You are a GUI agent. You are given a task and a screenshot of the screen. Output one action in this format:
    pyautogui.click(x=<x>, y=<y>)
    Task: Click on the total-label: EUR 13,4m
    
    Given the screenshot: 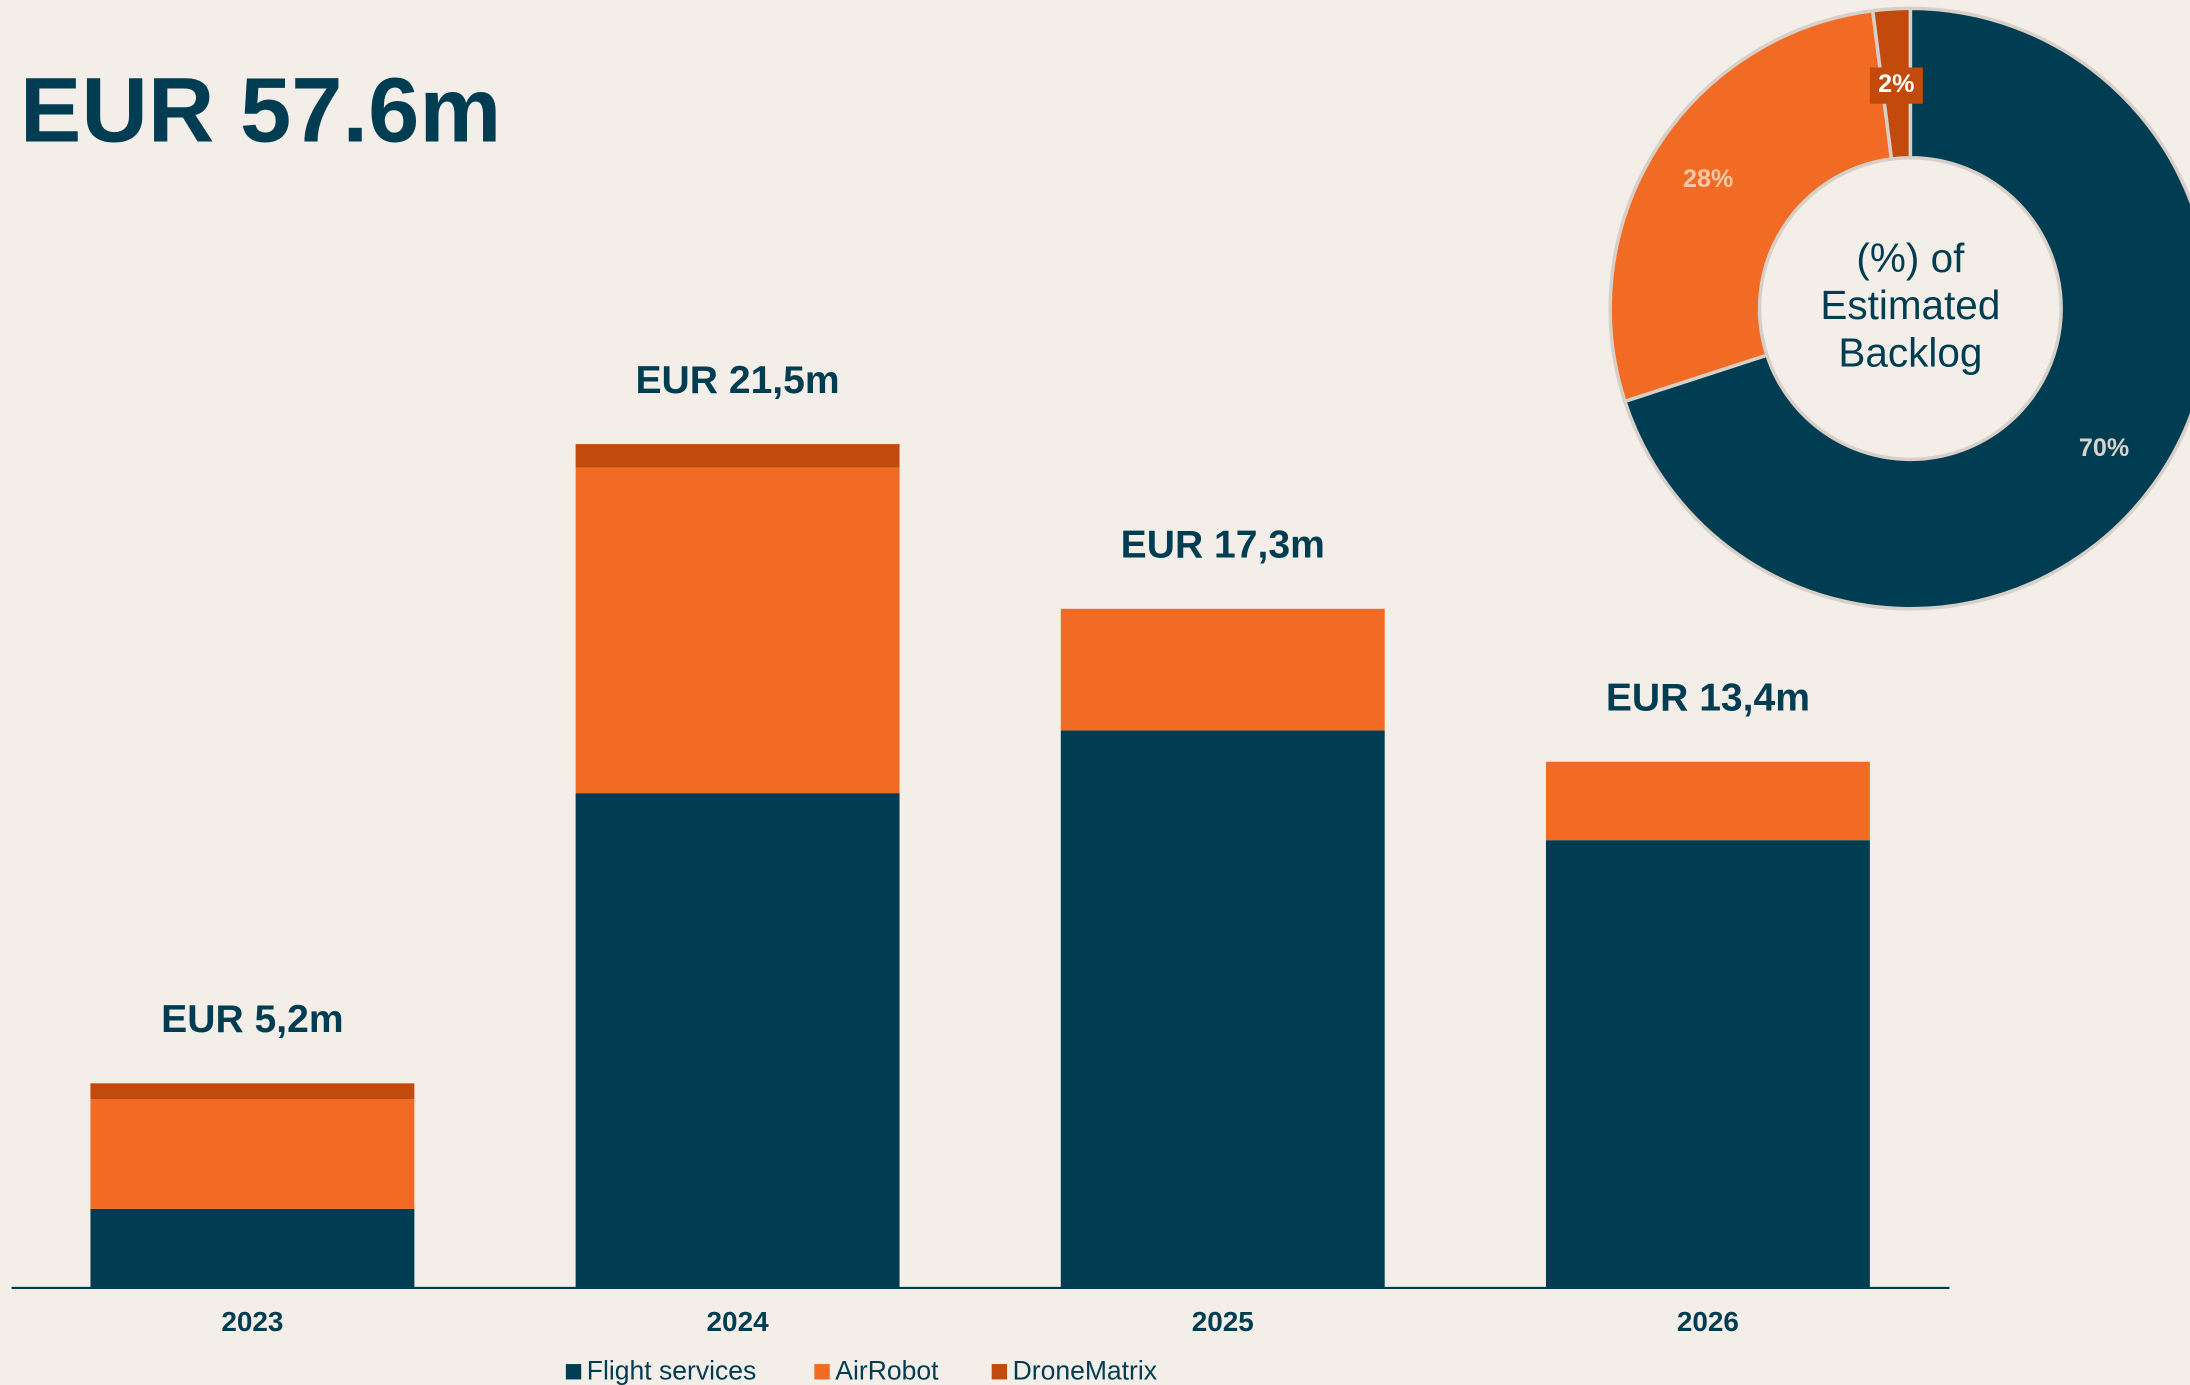 What is the action you would take?
    pyautogui.click(x=1708, y=698)
    